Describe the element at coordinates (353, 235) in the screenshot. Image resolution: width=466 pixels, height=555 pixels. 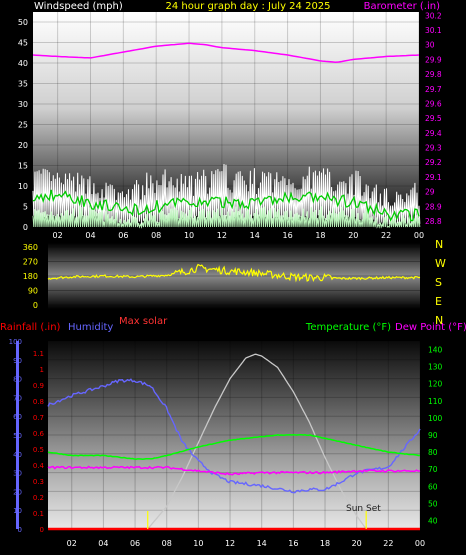
I see `wind-x-tick-label: 20` at that location.